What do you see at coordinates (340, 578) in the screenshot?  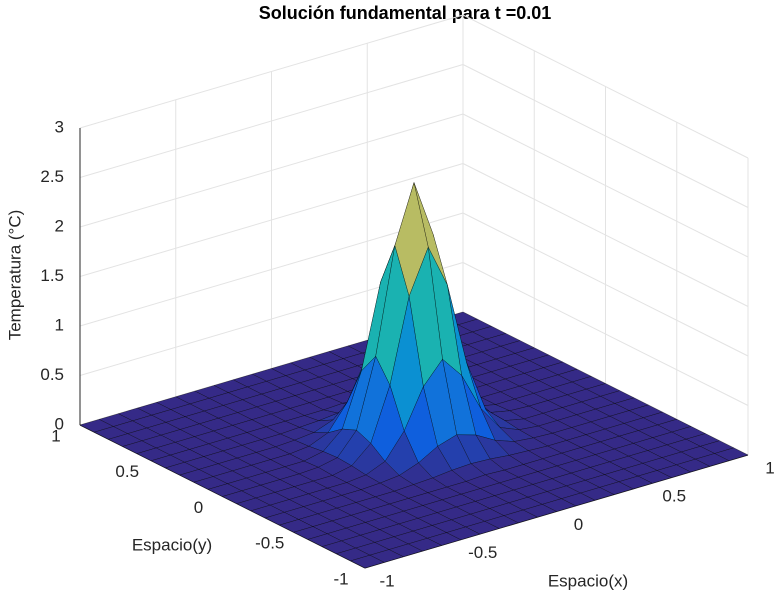 I see `y-tick-label: -1` at bounding box center [340, 578].